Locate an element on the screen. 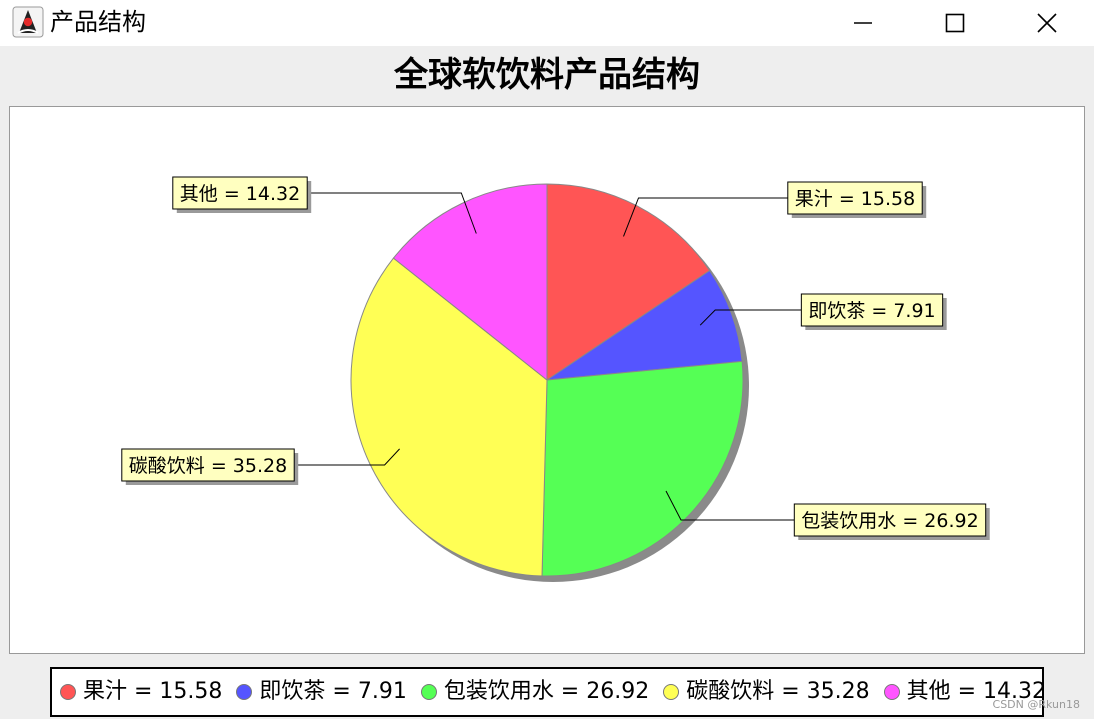 This screenshot has height=719, width=1094. legend-item: 即饮茶 = 7.91 is located at coordinates (321, 692).